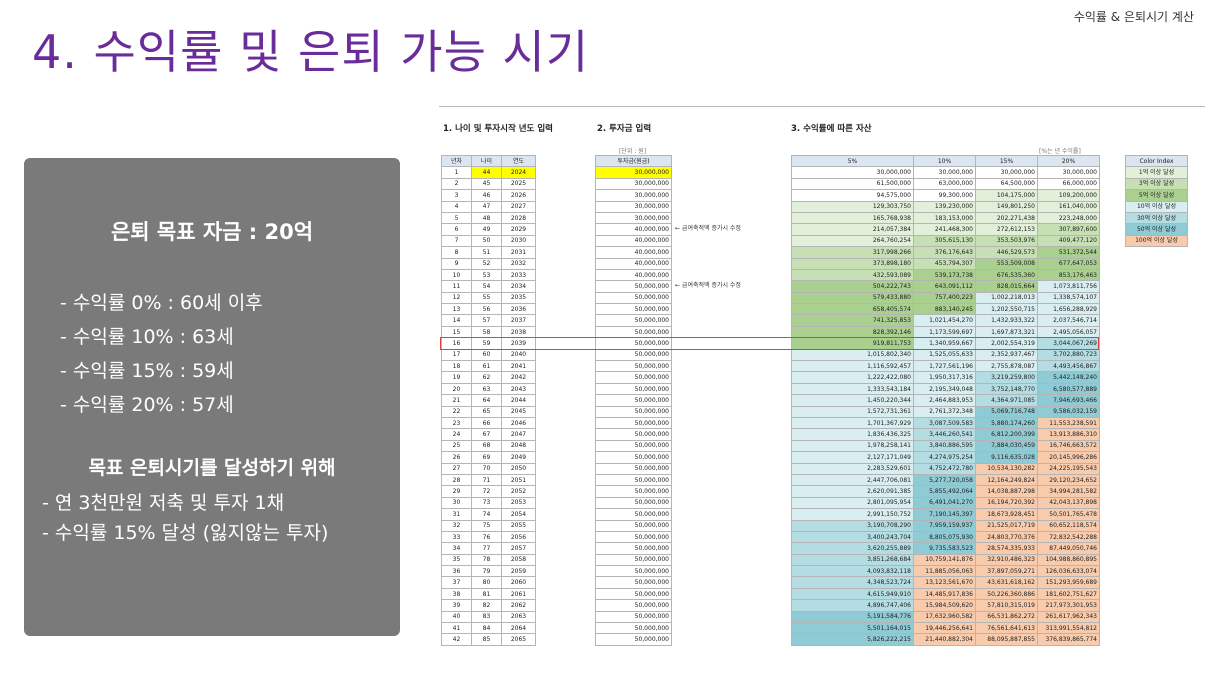  What do you see at coordinates (456, 480) in the screenshot?
I see `table-cell: 28` at bounding box center [456, 480].